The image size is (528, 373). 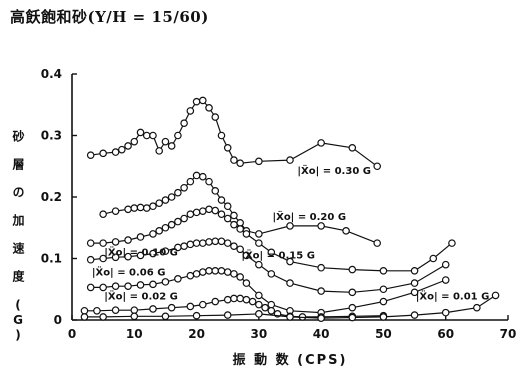 I want to click on chart-title: 高飫飽和砂(Y/H = 15/60), so click(x=109, y=17).